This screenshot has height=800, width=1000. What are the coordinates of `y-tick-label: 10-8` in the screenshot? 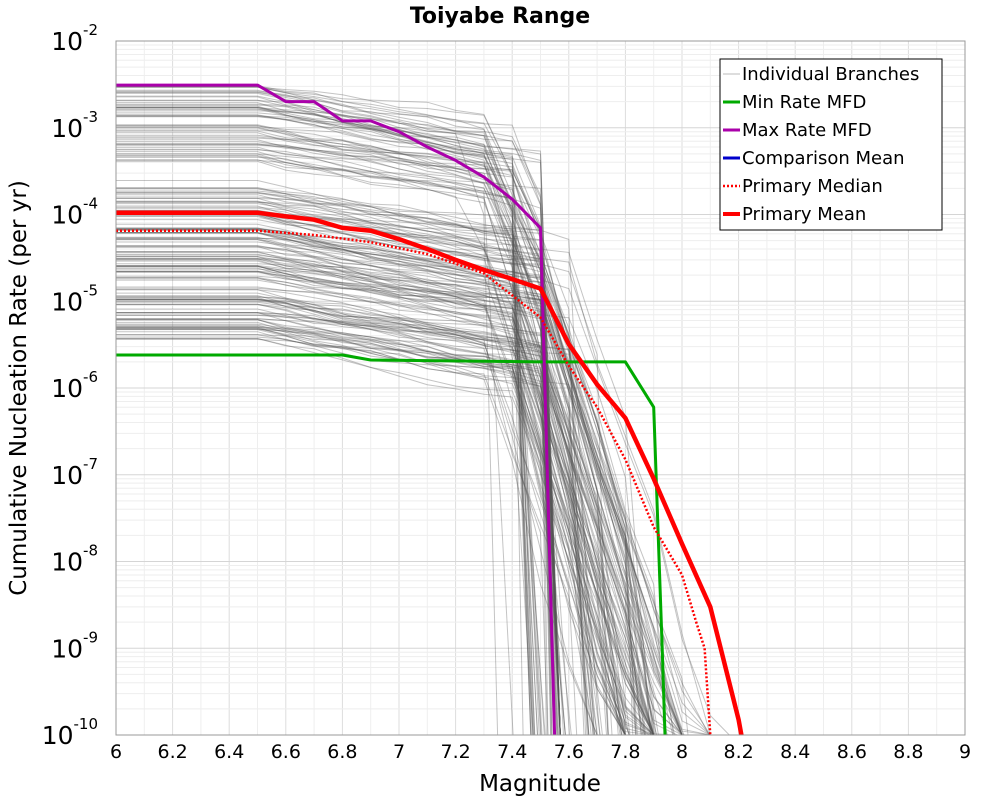 It's located at (74, 559).